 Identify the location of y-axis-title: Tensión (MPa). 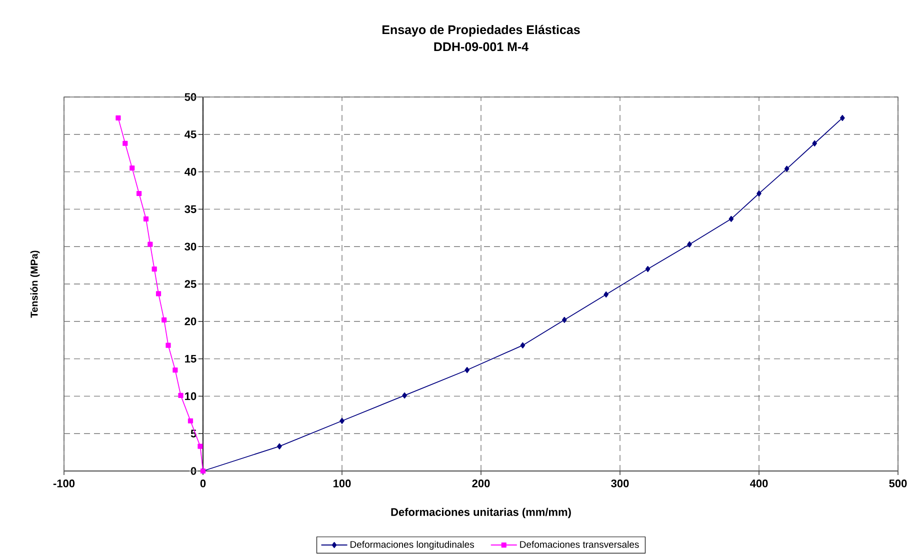
(35, 284).